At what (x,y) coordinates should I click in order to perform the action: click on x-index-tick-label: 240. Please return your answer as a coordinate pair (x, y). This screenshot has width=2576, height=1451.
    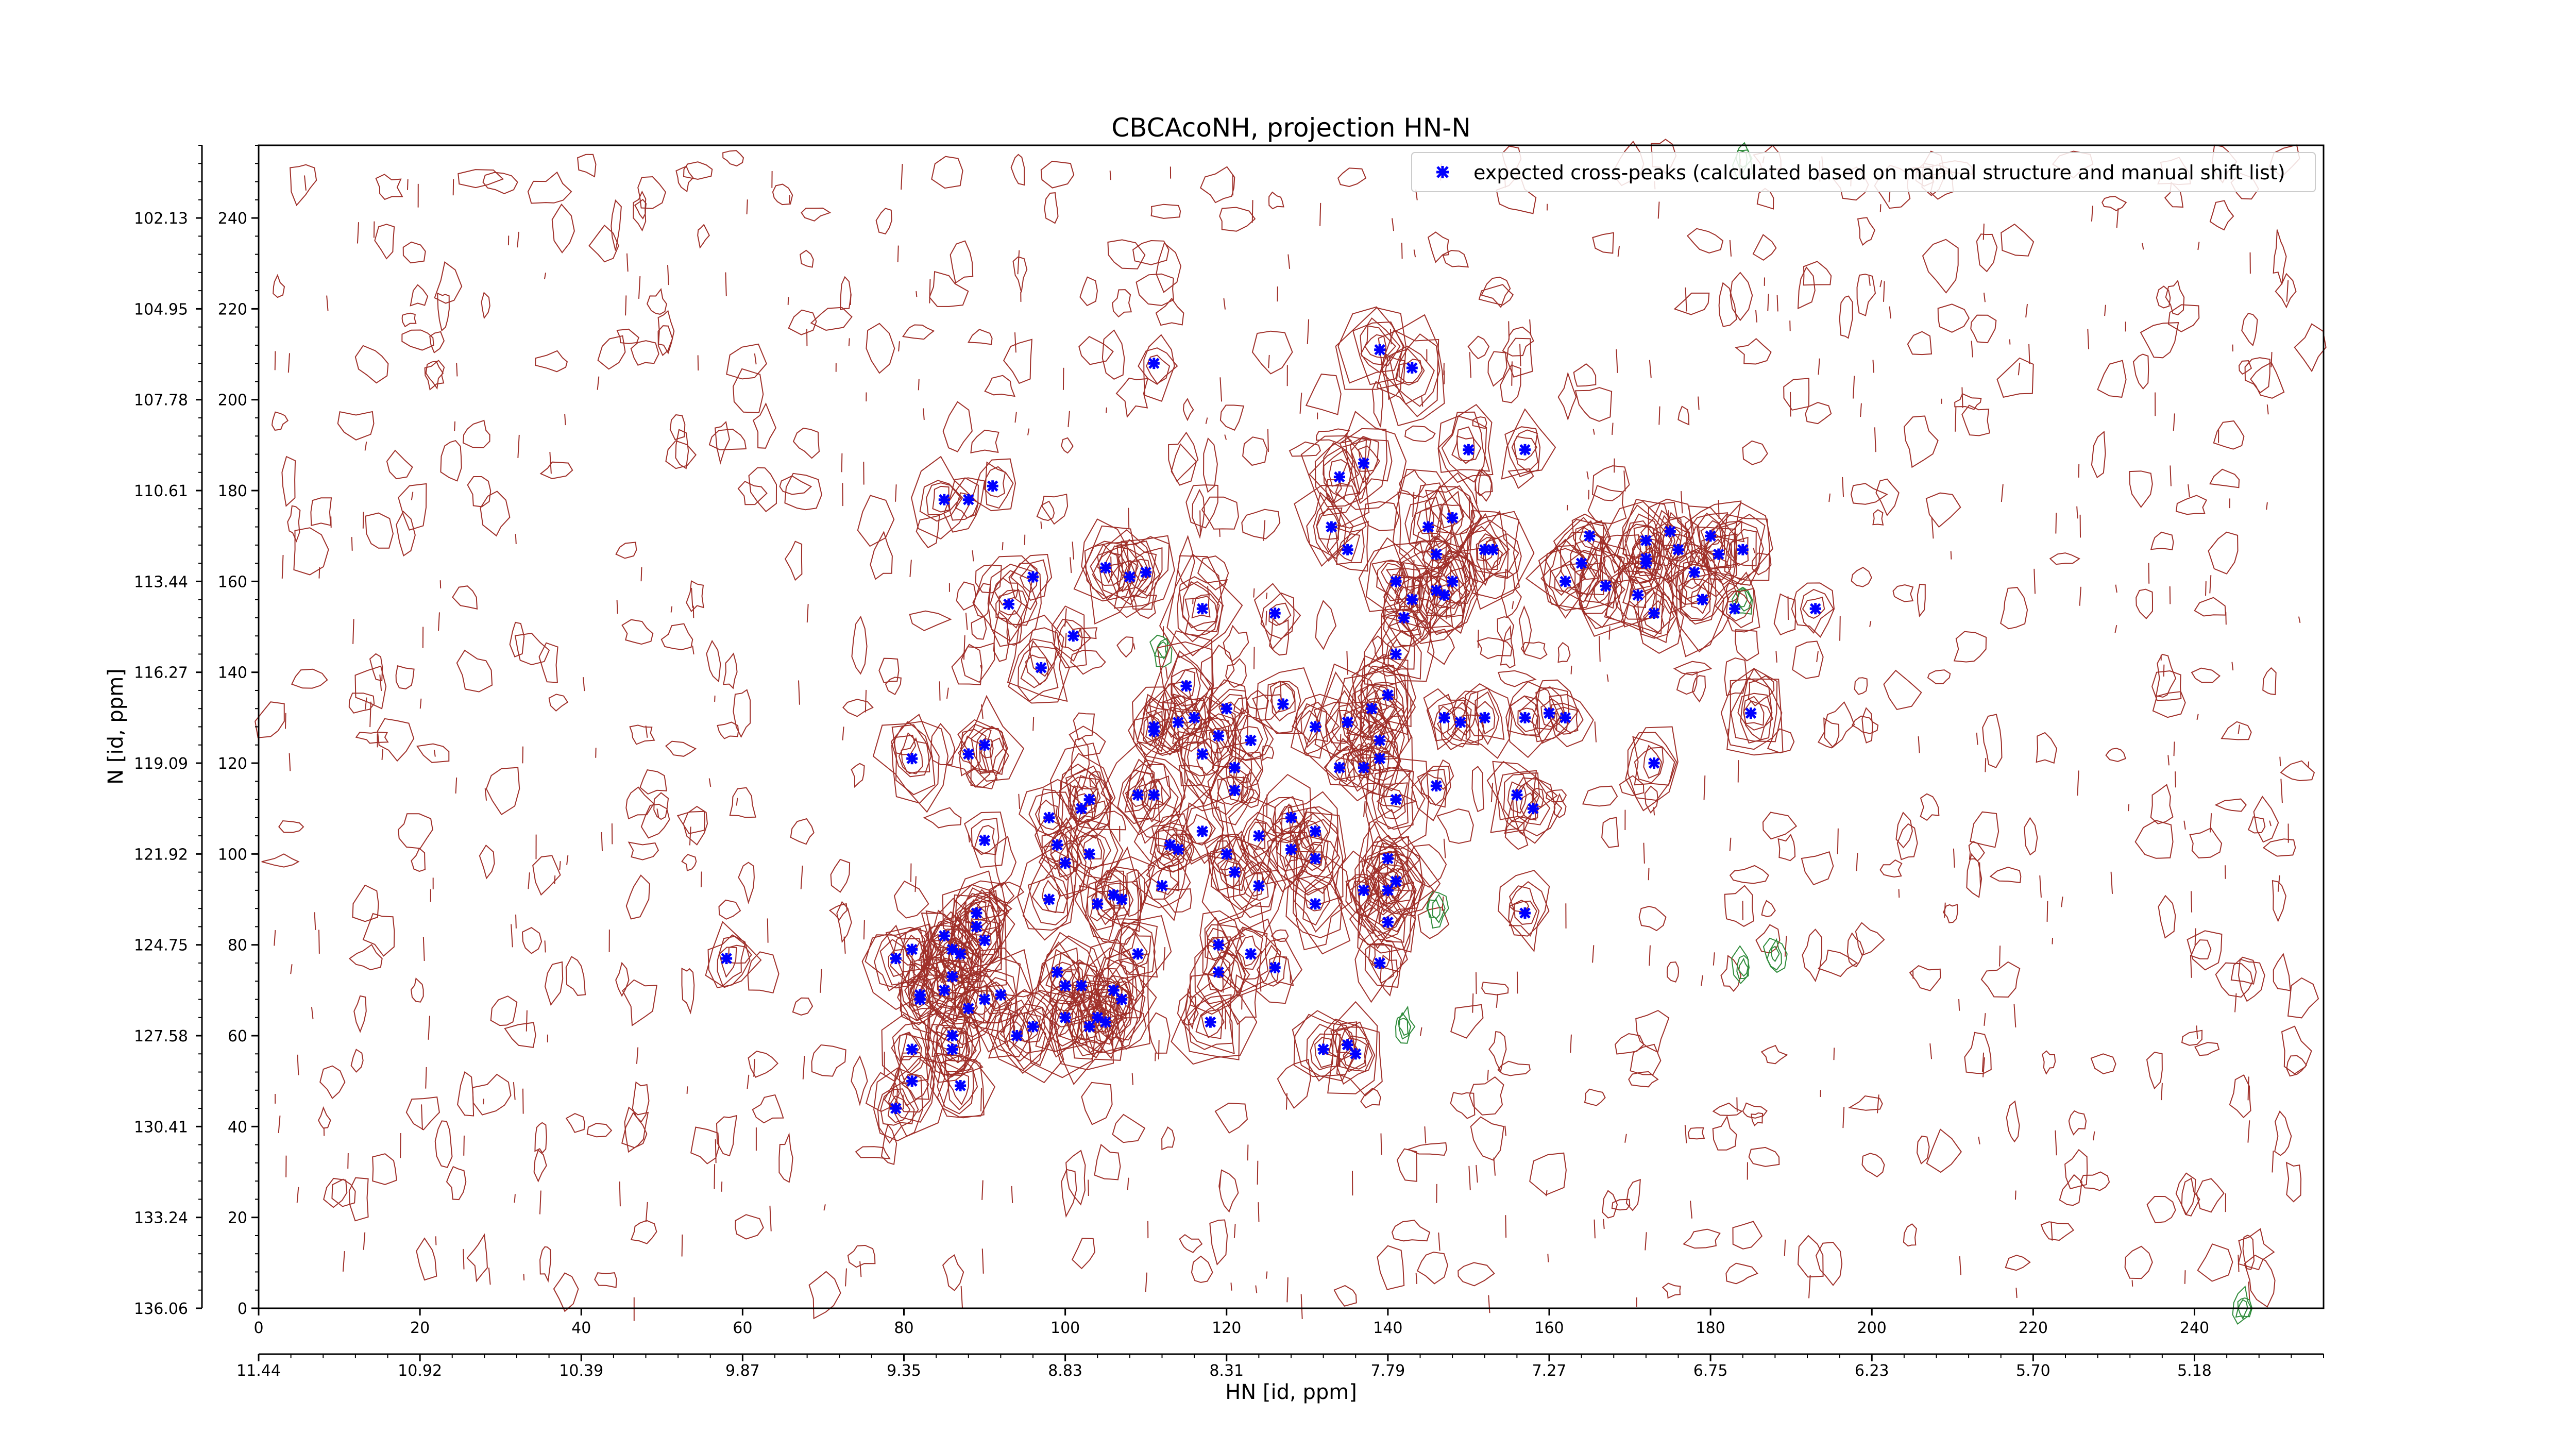
    Looking at the image, I should click on (2195, 1328).